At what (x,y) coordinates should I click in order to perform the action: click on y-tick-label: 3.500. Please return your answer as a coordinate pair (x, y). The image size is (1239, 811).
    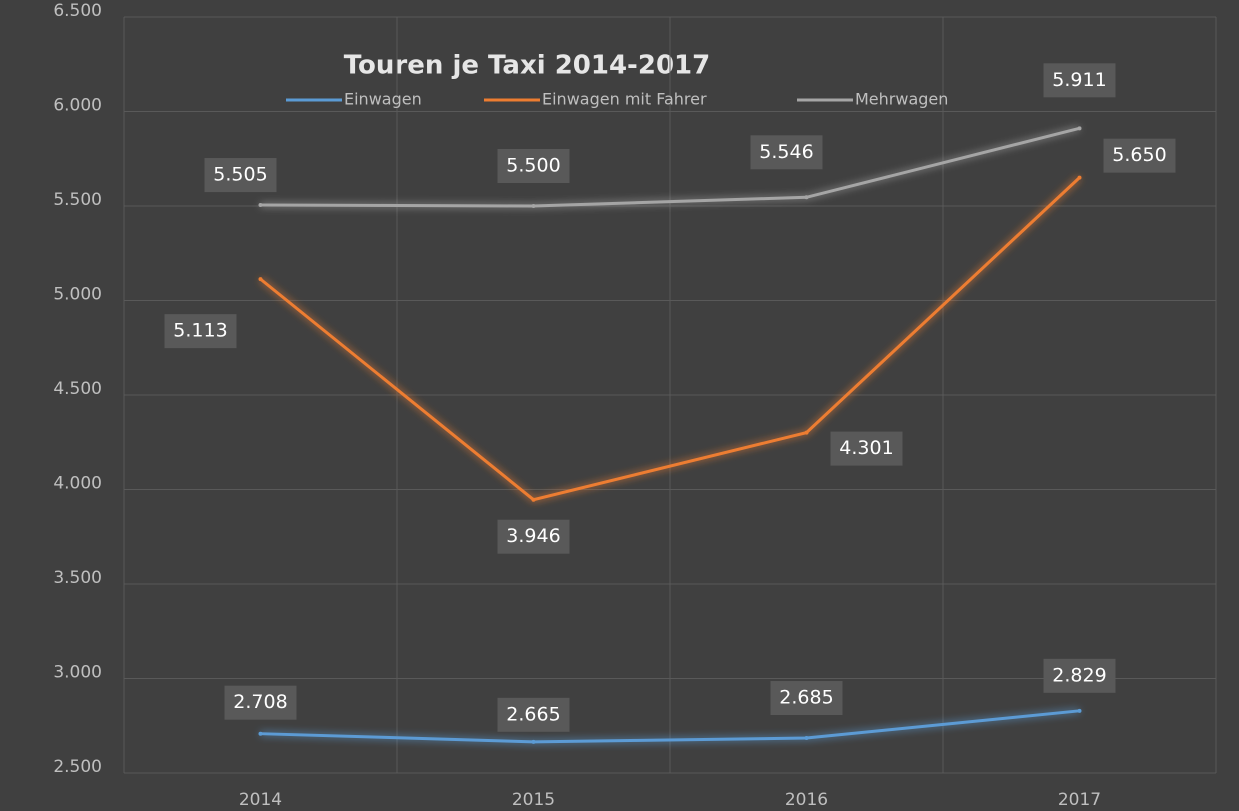
    Looking at the image, I should click on (77, 578).